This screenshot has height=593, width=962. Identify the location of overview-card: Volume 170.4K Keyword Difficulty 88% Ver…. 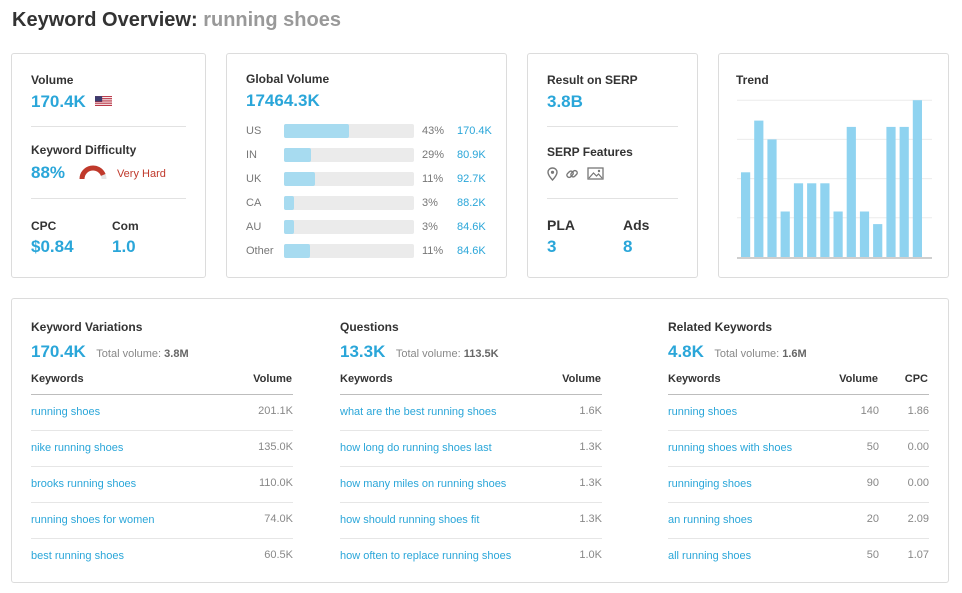
(108, 165).